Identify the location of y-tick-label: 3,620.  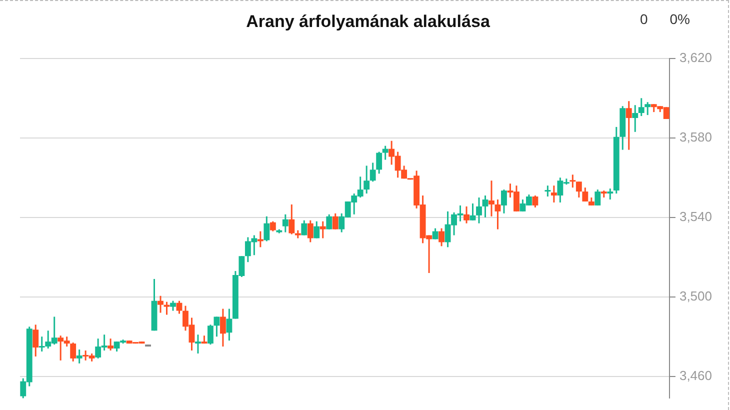
(695, 57).